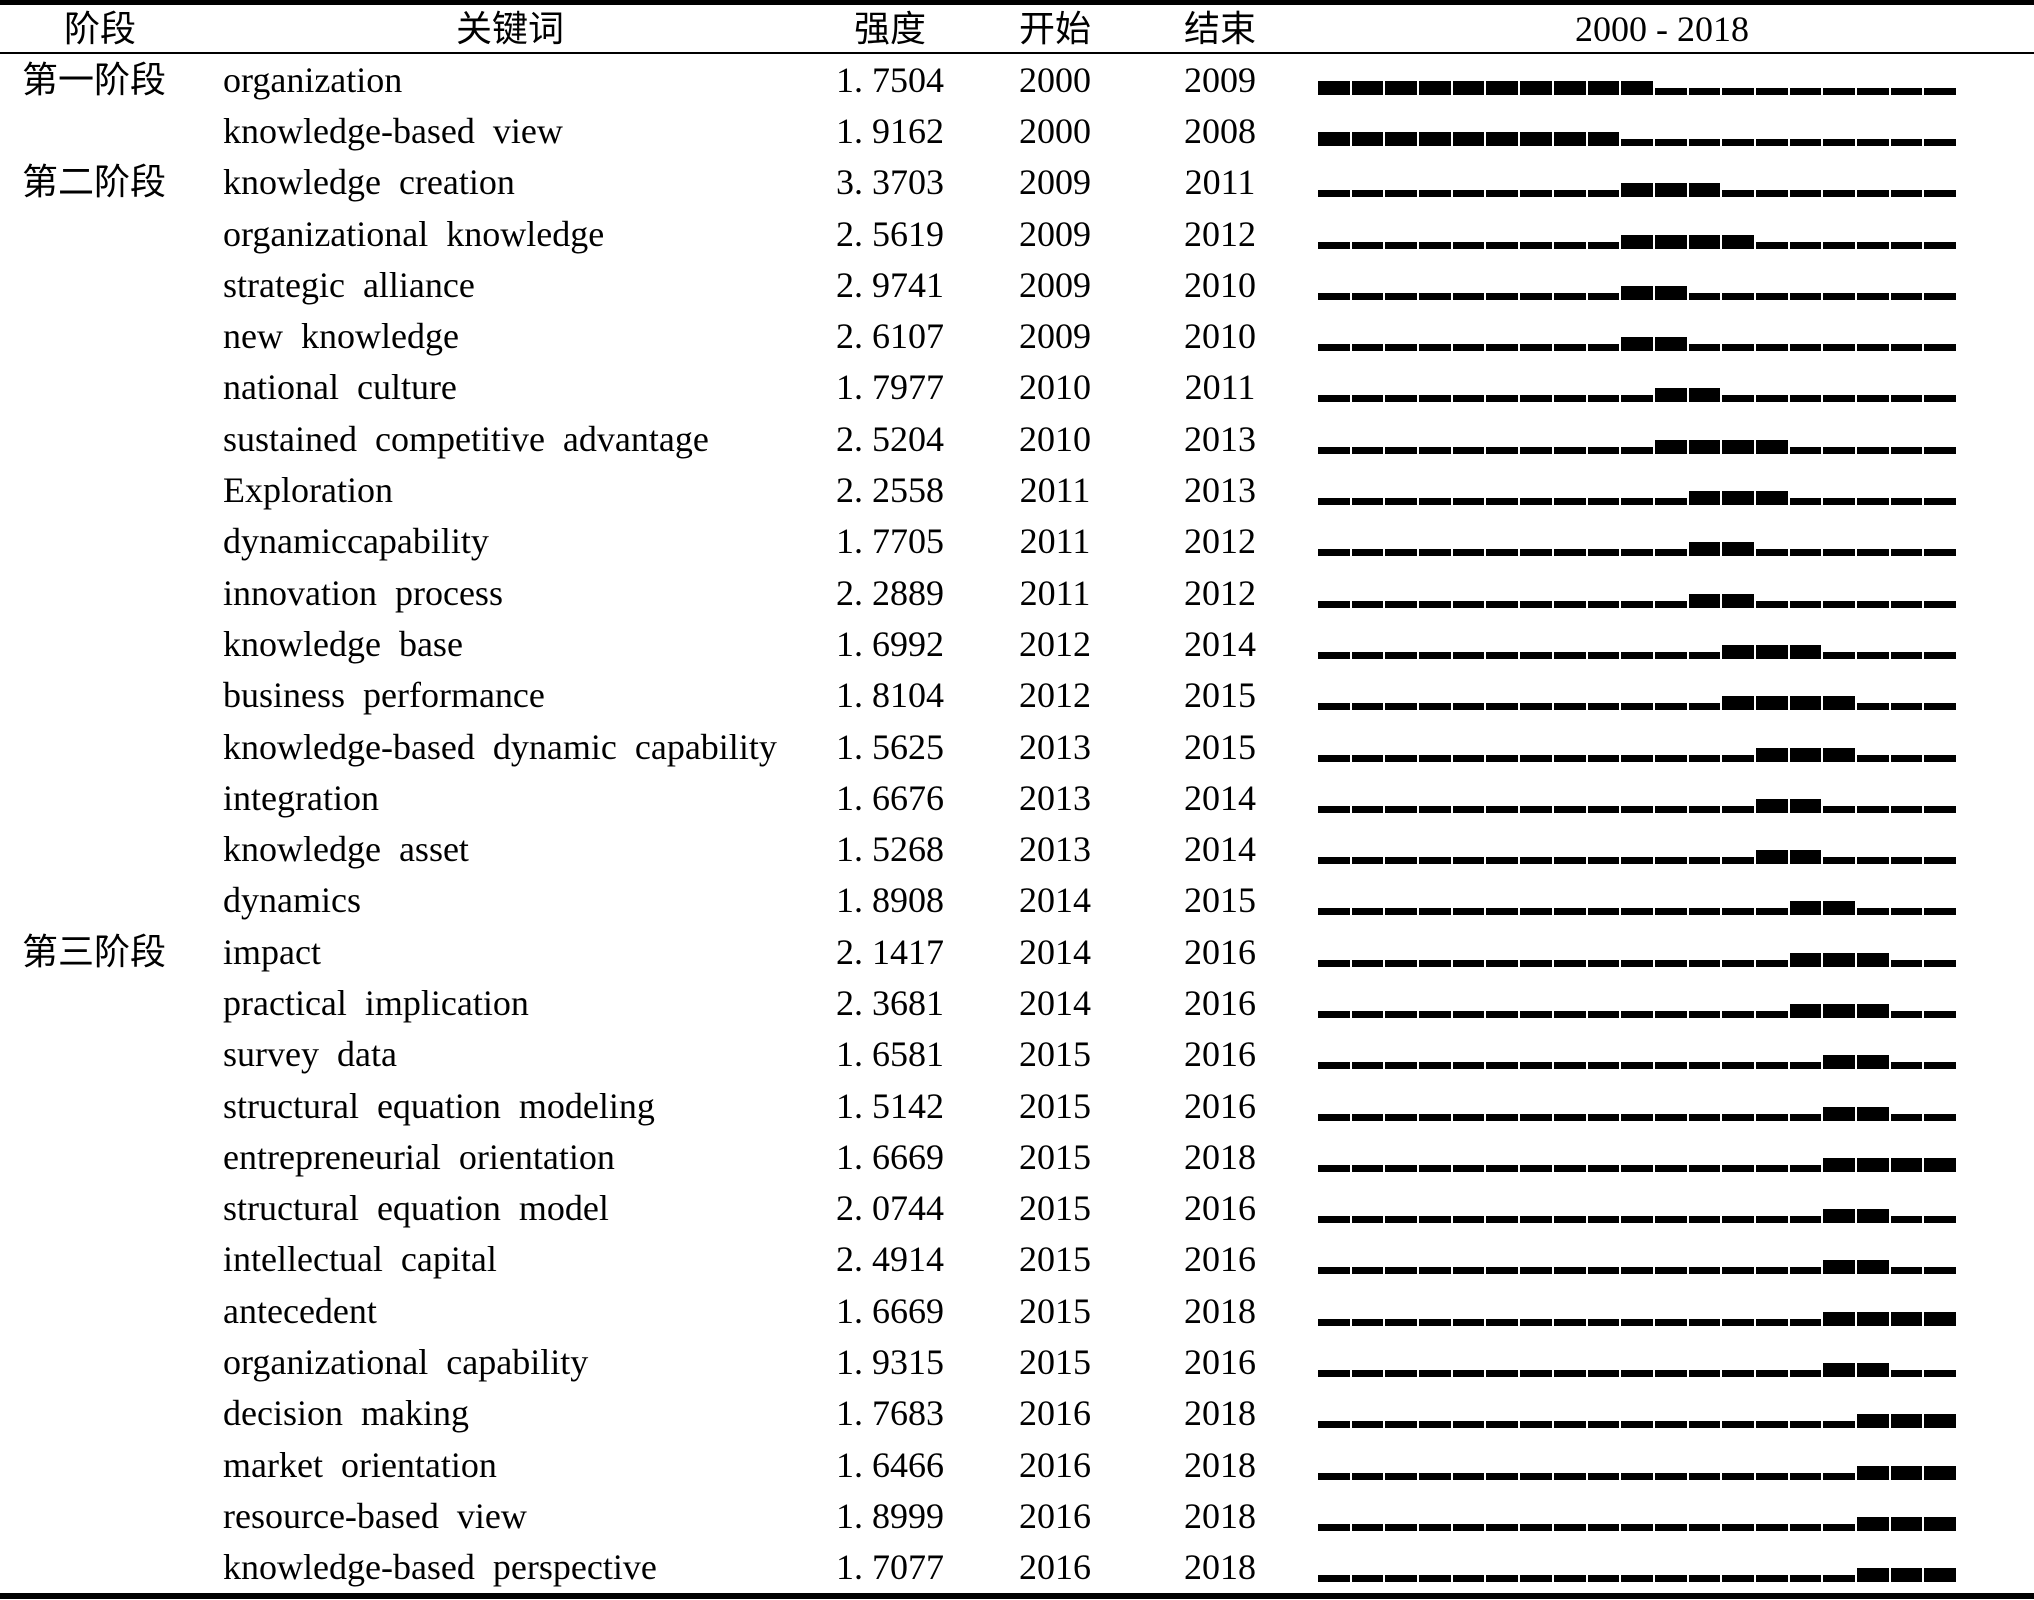 Image resolution: width=2034 pixels, height=1600 pixels. Describe the element at coordinates (1220, 1002) in the screenshot. I see `end-year: 2016` at that location.